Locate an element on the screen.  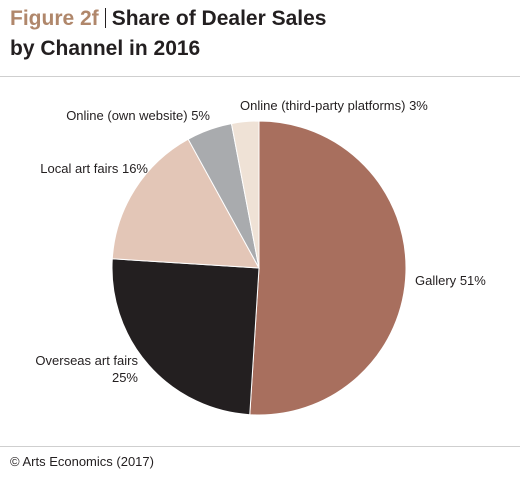
bottom-rule is located at coordinates (260, 446).